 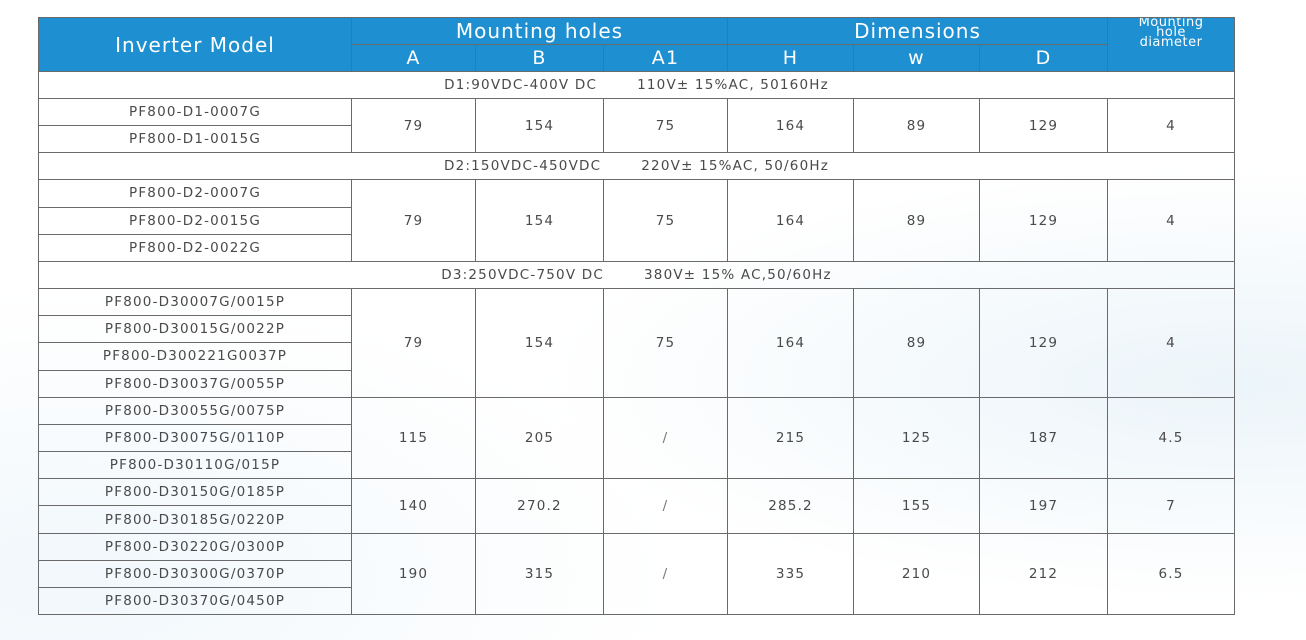 I want to click on table-row: PF800-D30055G/0075P 115 205/215 125 187 4.5, so click(x=637, y=438).